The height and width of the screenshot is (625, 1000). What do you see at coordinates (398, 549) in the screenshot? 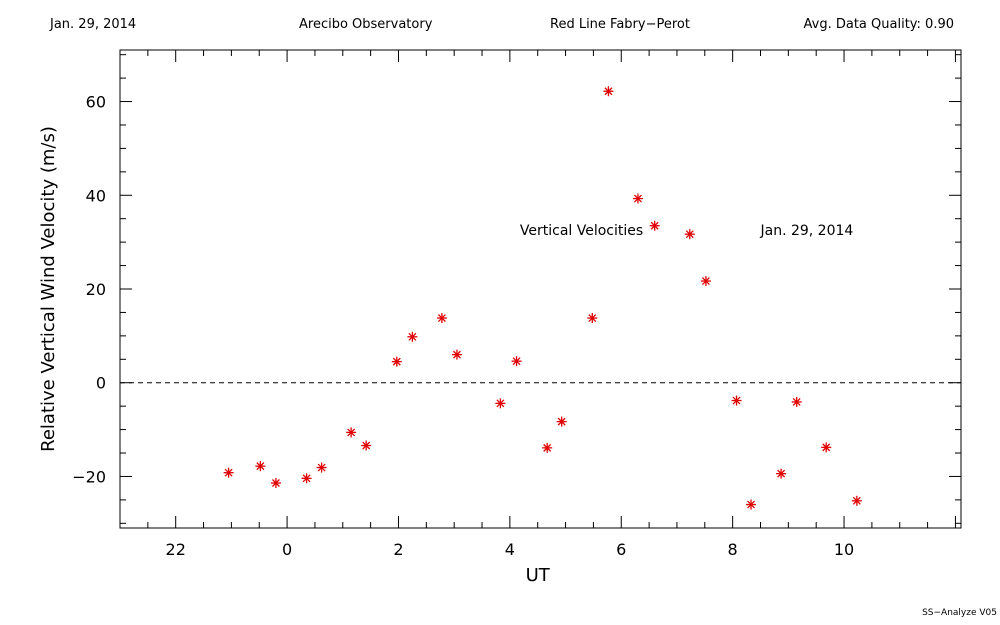
I see `x-tick-label: 2` at bounding box center [398, 549].